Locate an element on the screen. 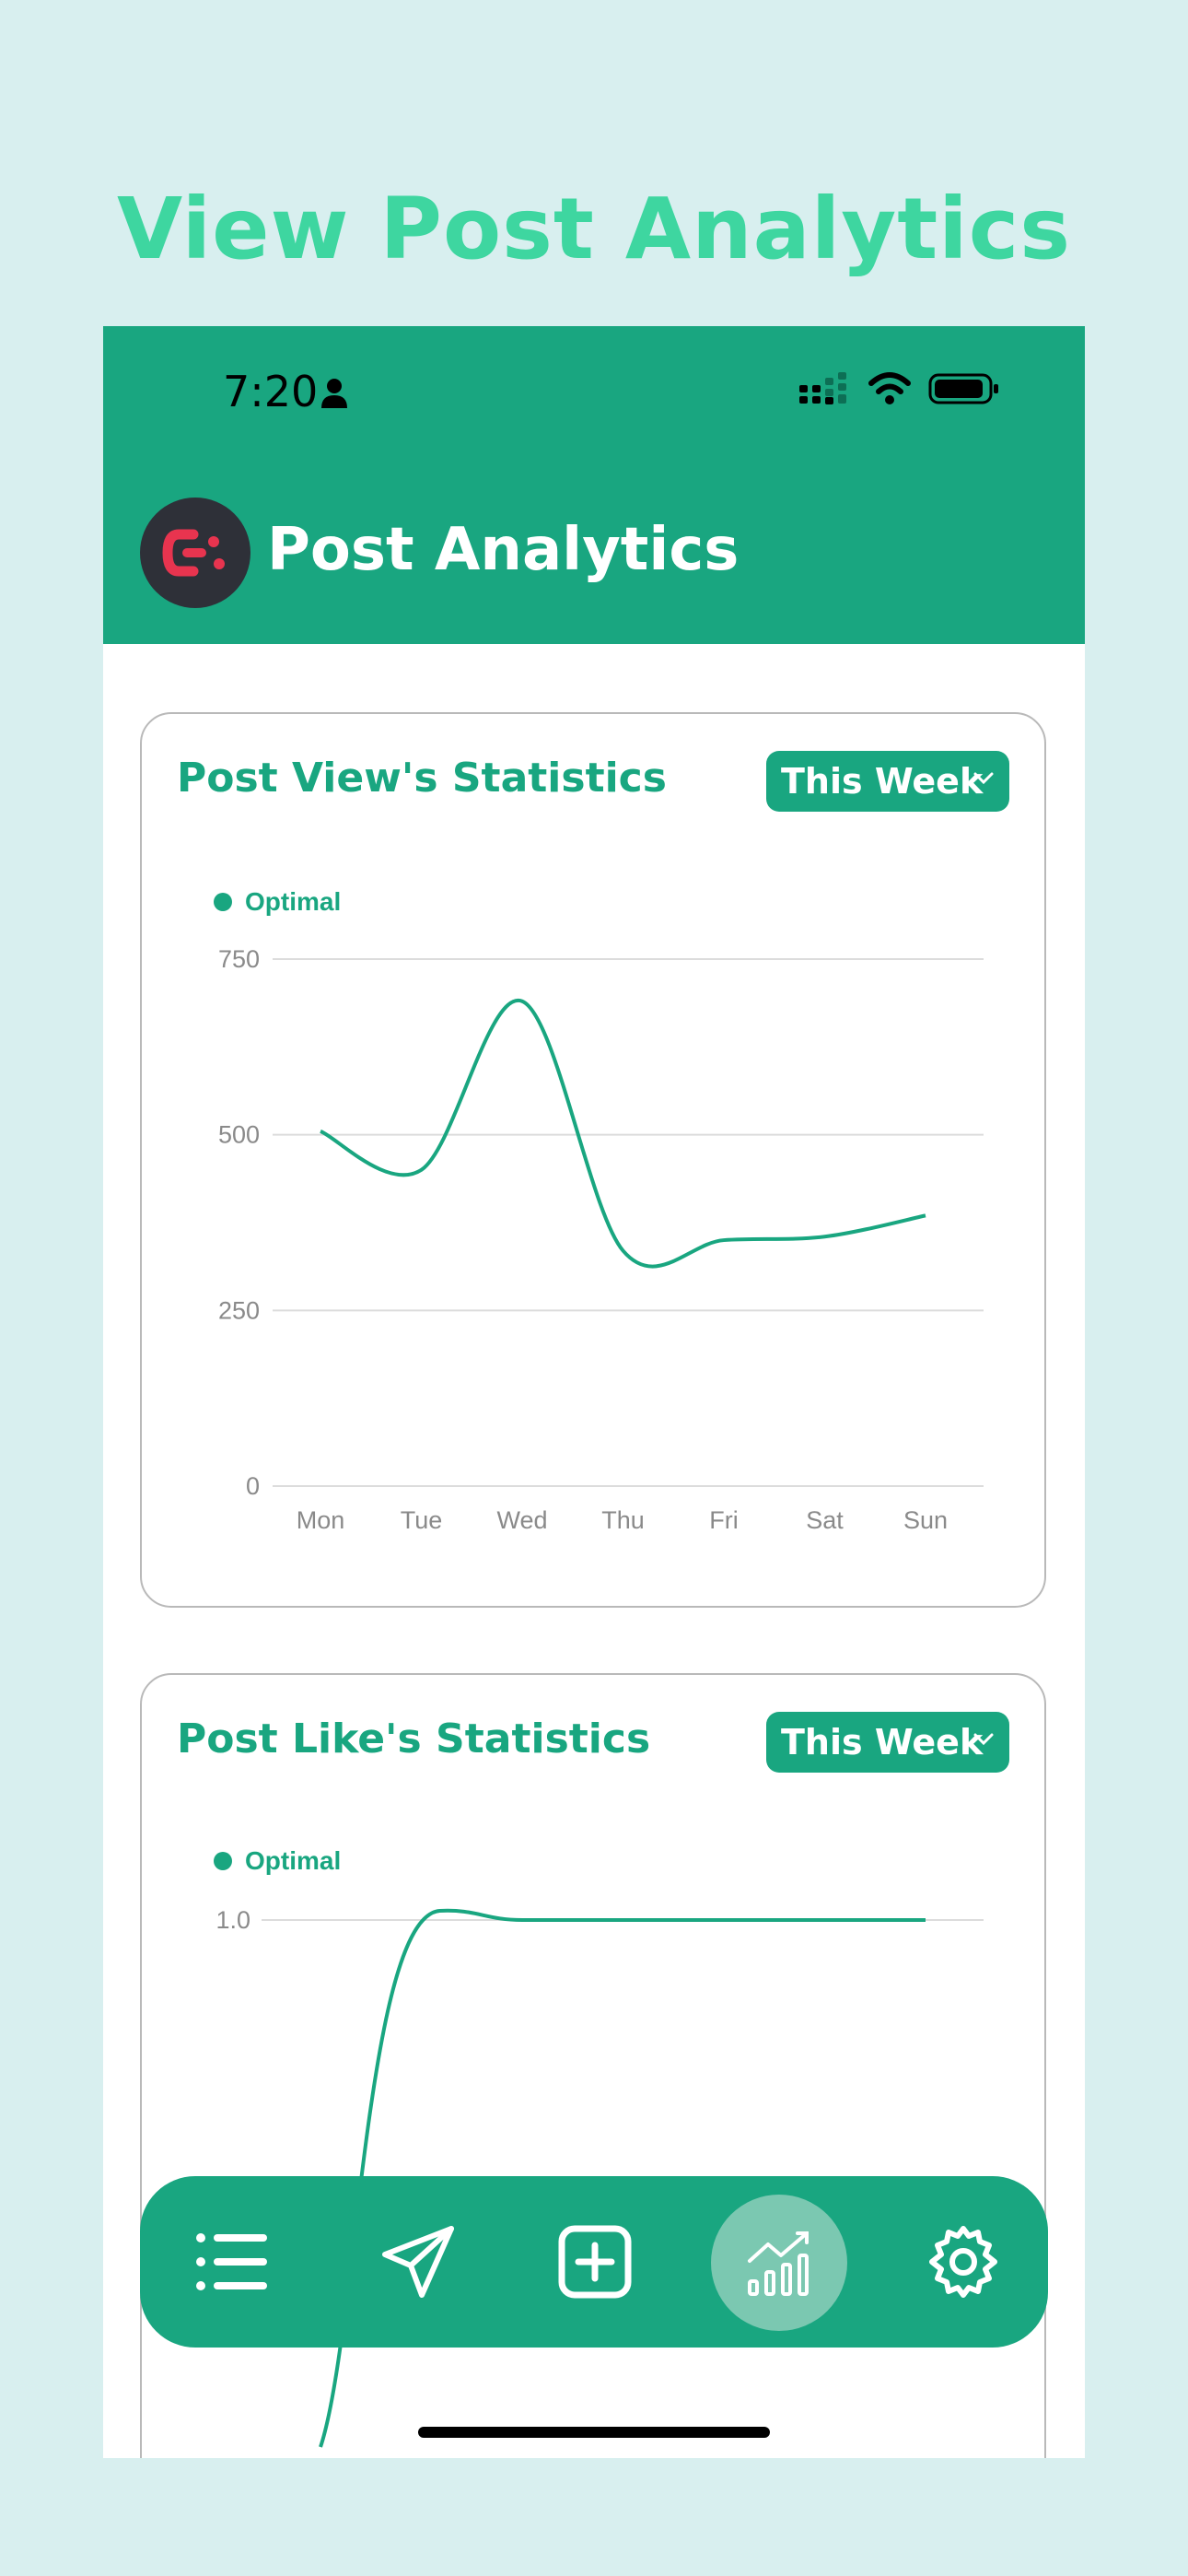 This screenshot has height=2576, width=1188. nav-send-button is located at coordinates (418, 2262).